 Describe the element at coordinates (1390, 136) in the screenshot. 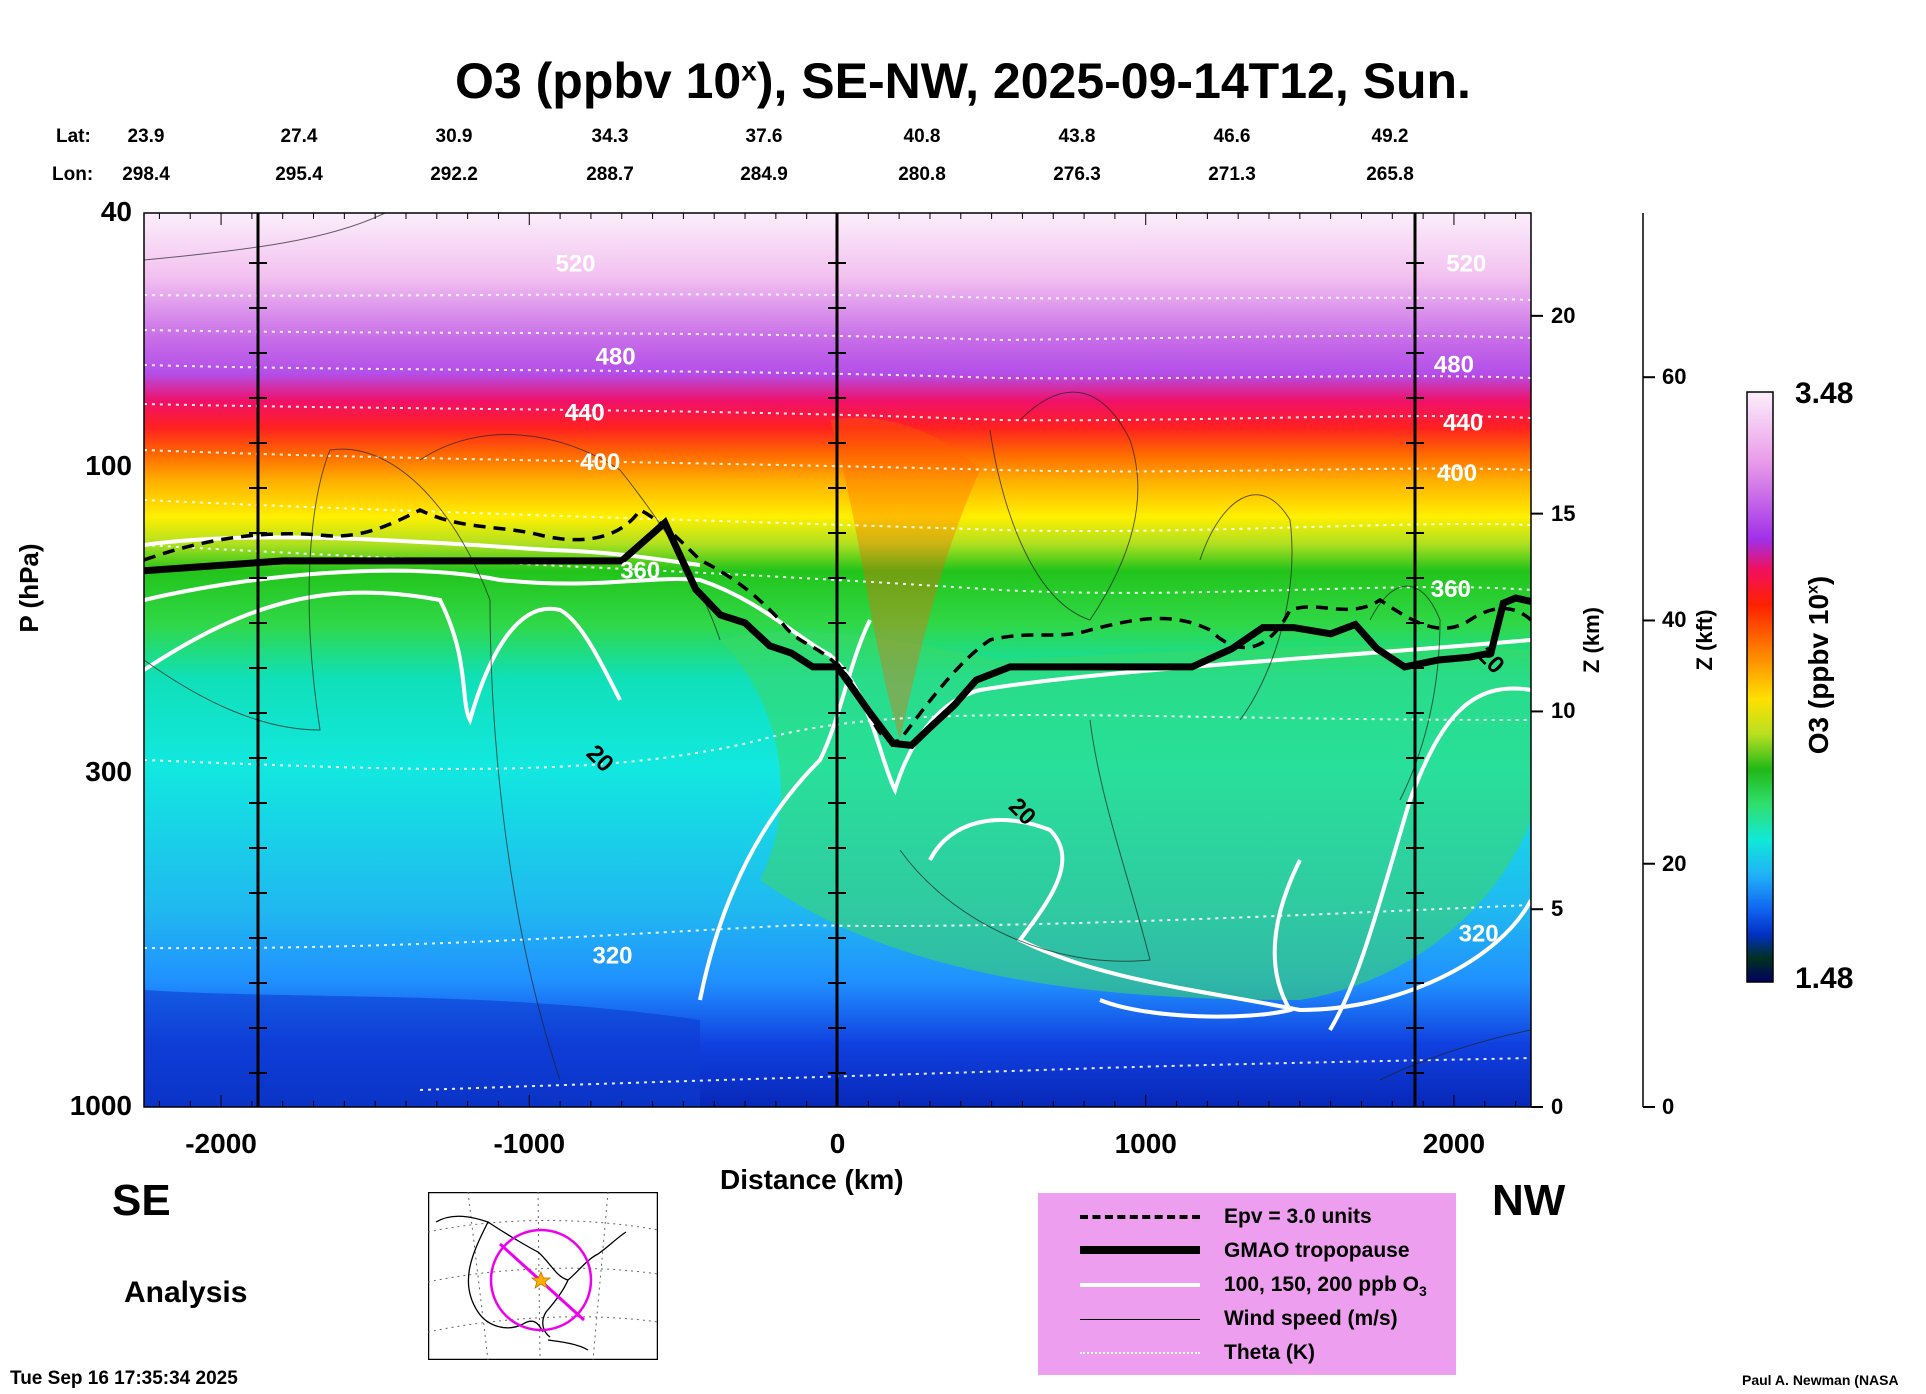

I see `lat-value: 49.2` at that location.